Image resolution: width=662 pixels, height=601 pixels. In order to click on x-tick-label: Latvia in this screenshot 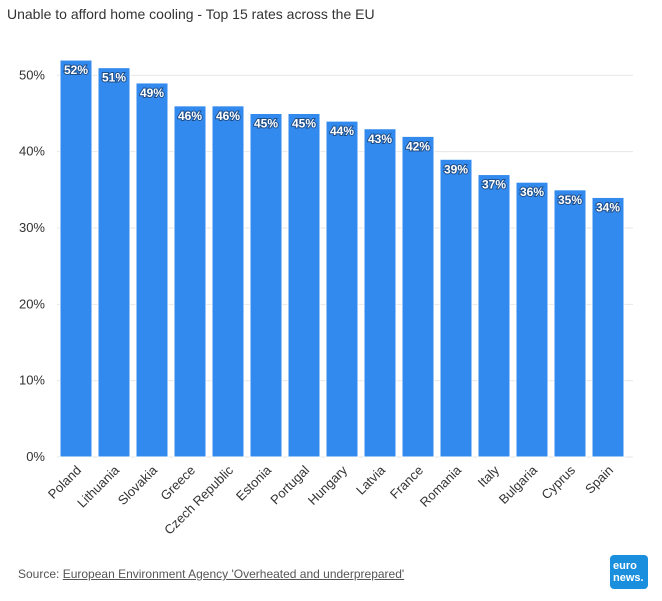, I will do `click(371, 480)`.